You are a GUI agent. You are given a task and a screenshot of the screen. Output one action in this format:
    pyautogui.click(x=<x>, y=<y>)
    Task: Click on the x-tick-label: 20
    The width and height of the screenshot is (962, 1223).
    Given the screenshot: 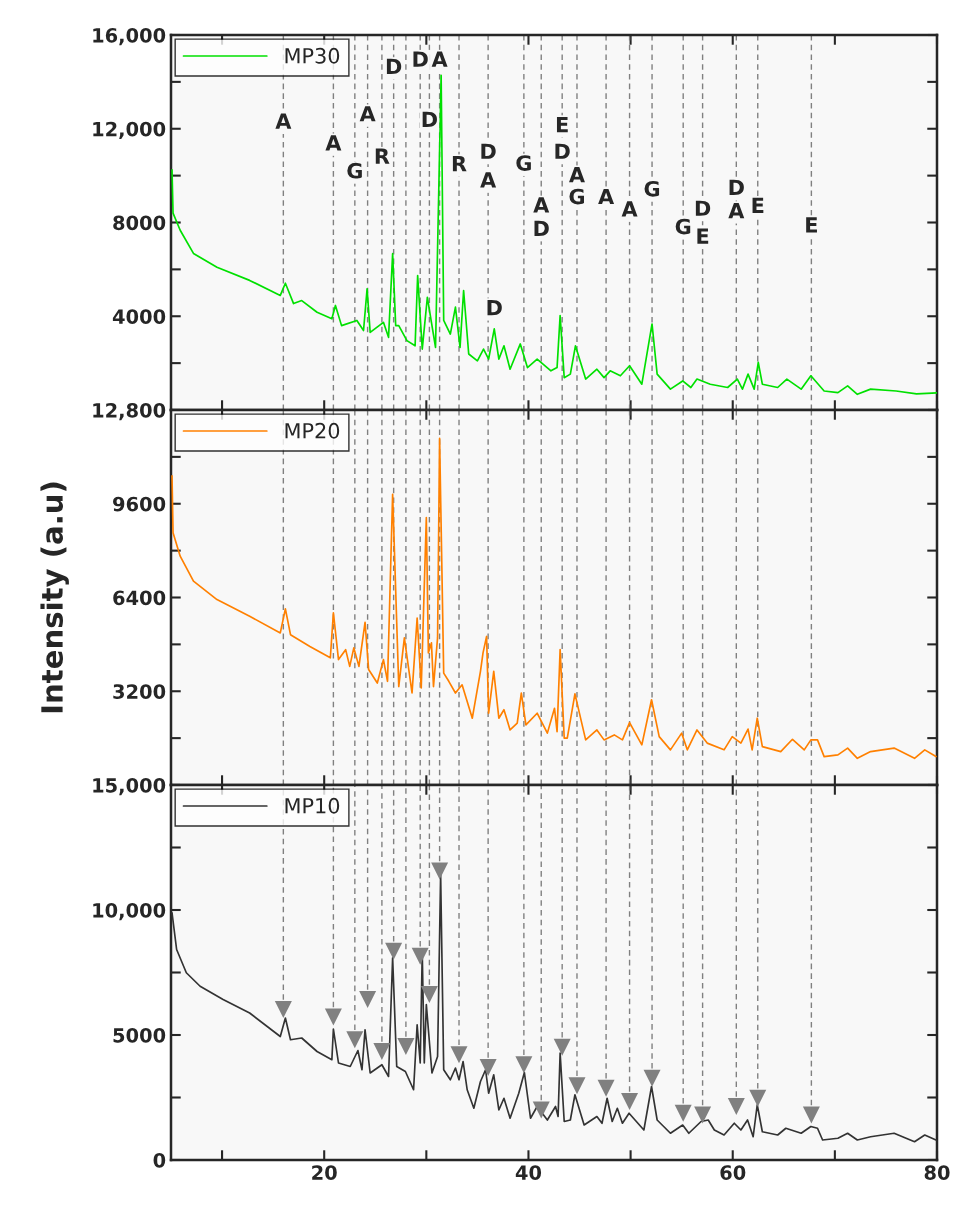 What is the action you would take?
    pyautogui.click(x=324, y=1172)
    